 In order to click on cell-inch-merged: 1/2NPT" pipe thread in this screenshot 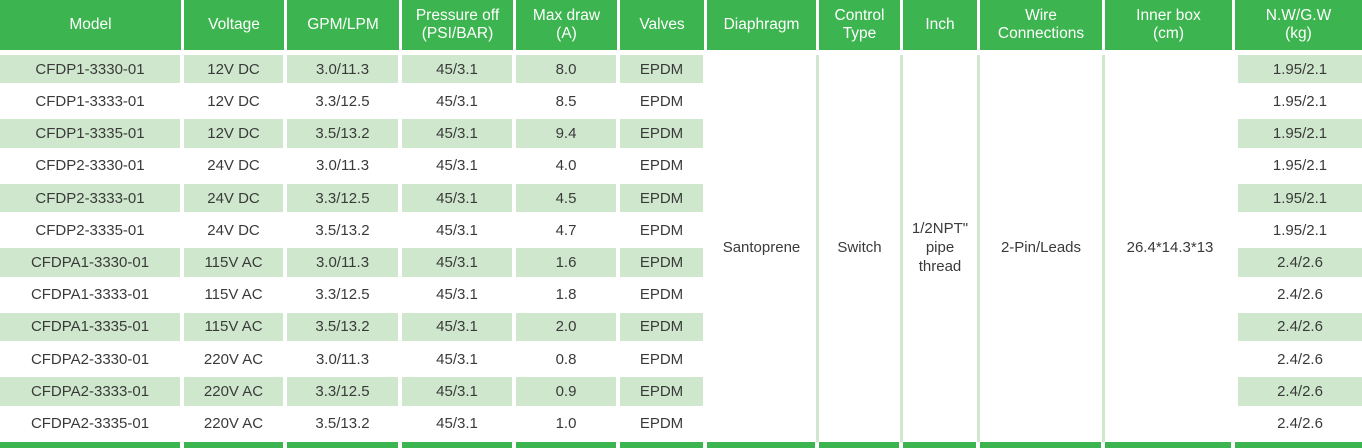, I will do `click(941, 248)`.